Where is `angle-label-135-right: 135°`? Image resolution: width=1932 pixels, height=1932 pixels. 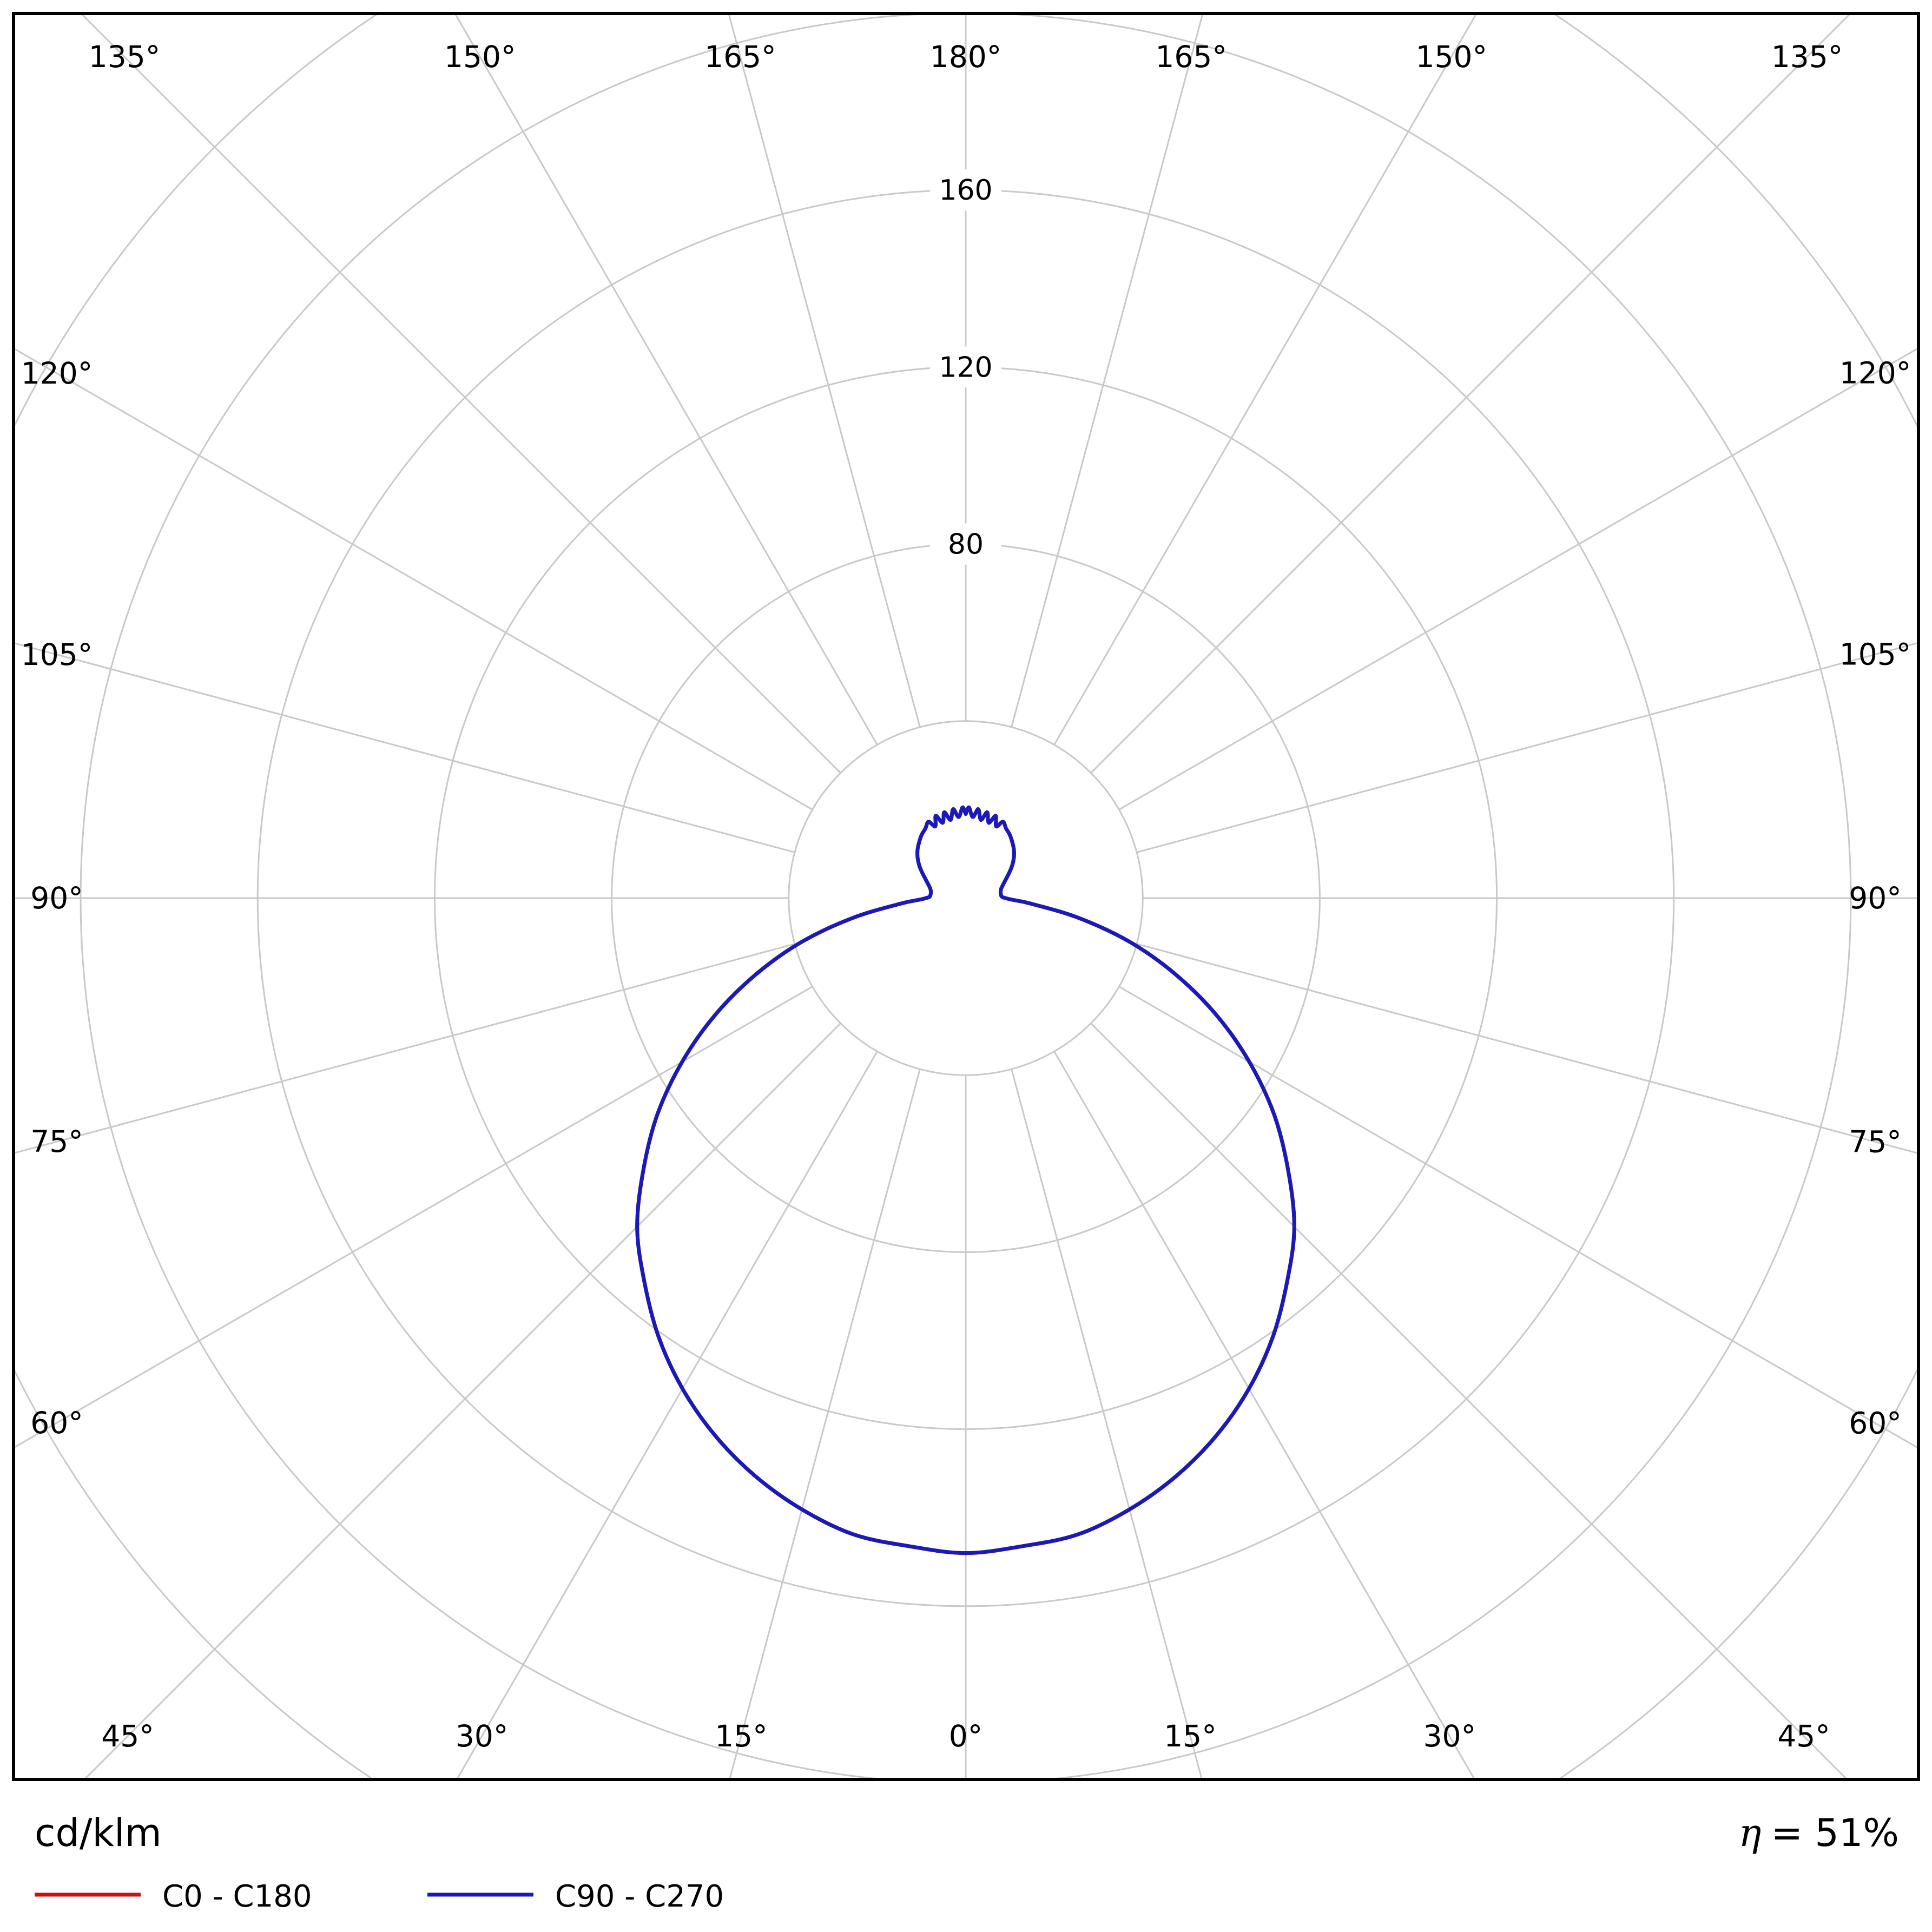
angle-label-135-right: 135° is located at coordinates (1807, 56).